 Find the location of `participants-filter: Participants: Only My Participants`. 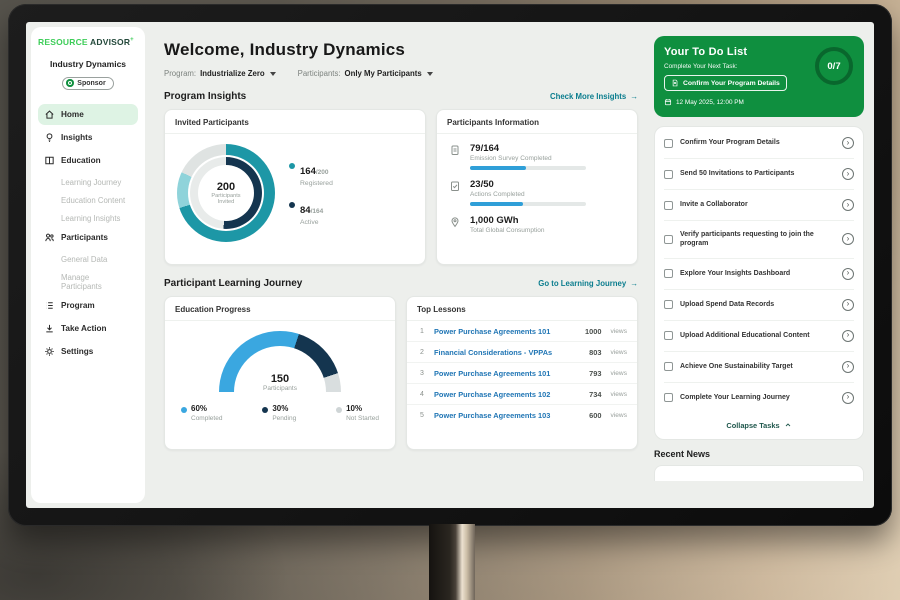

participants-filter: Participants: Only My Participants is located at coordinates (365, 73).